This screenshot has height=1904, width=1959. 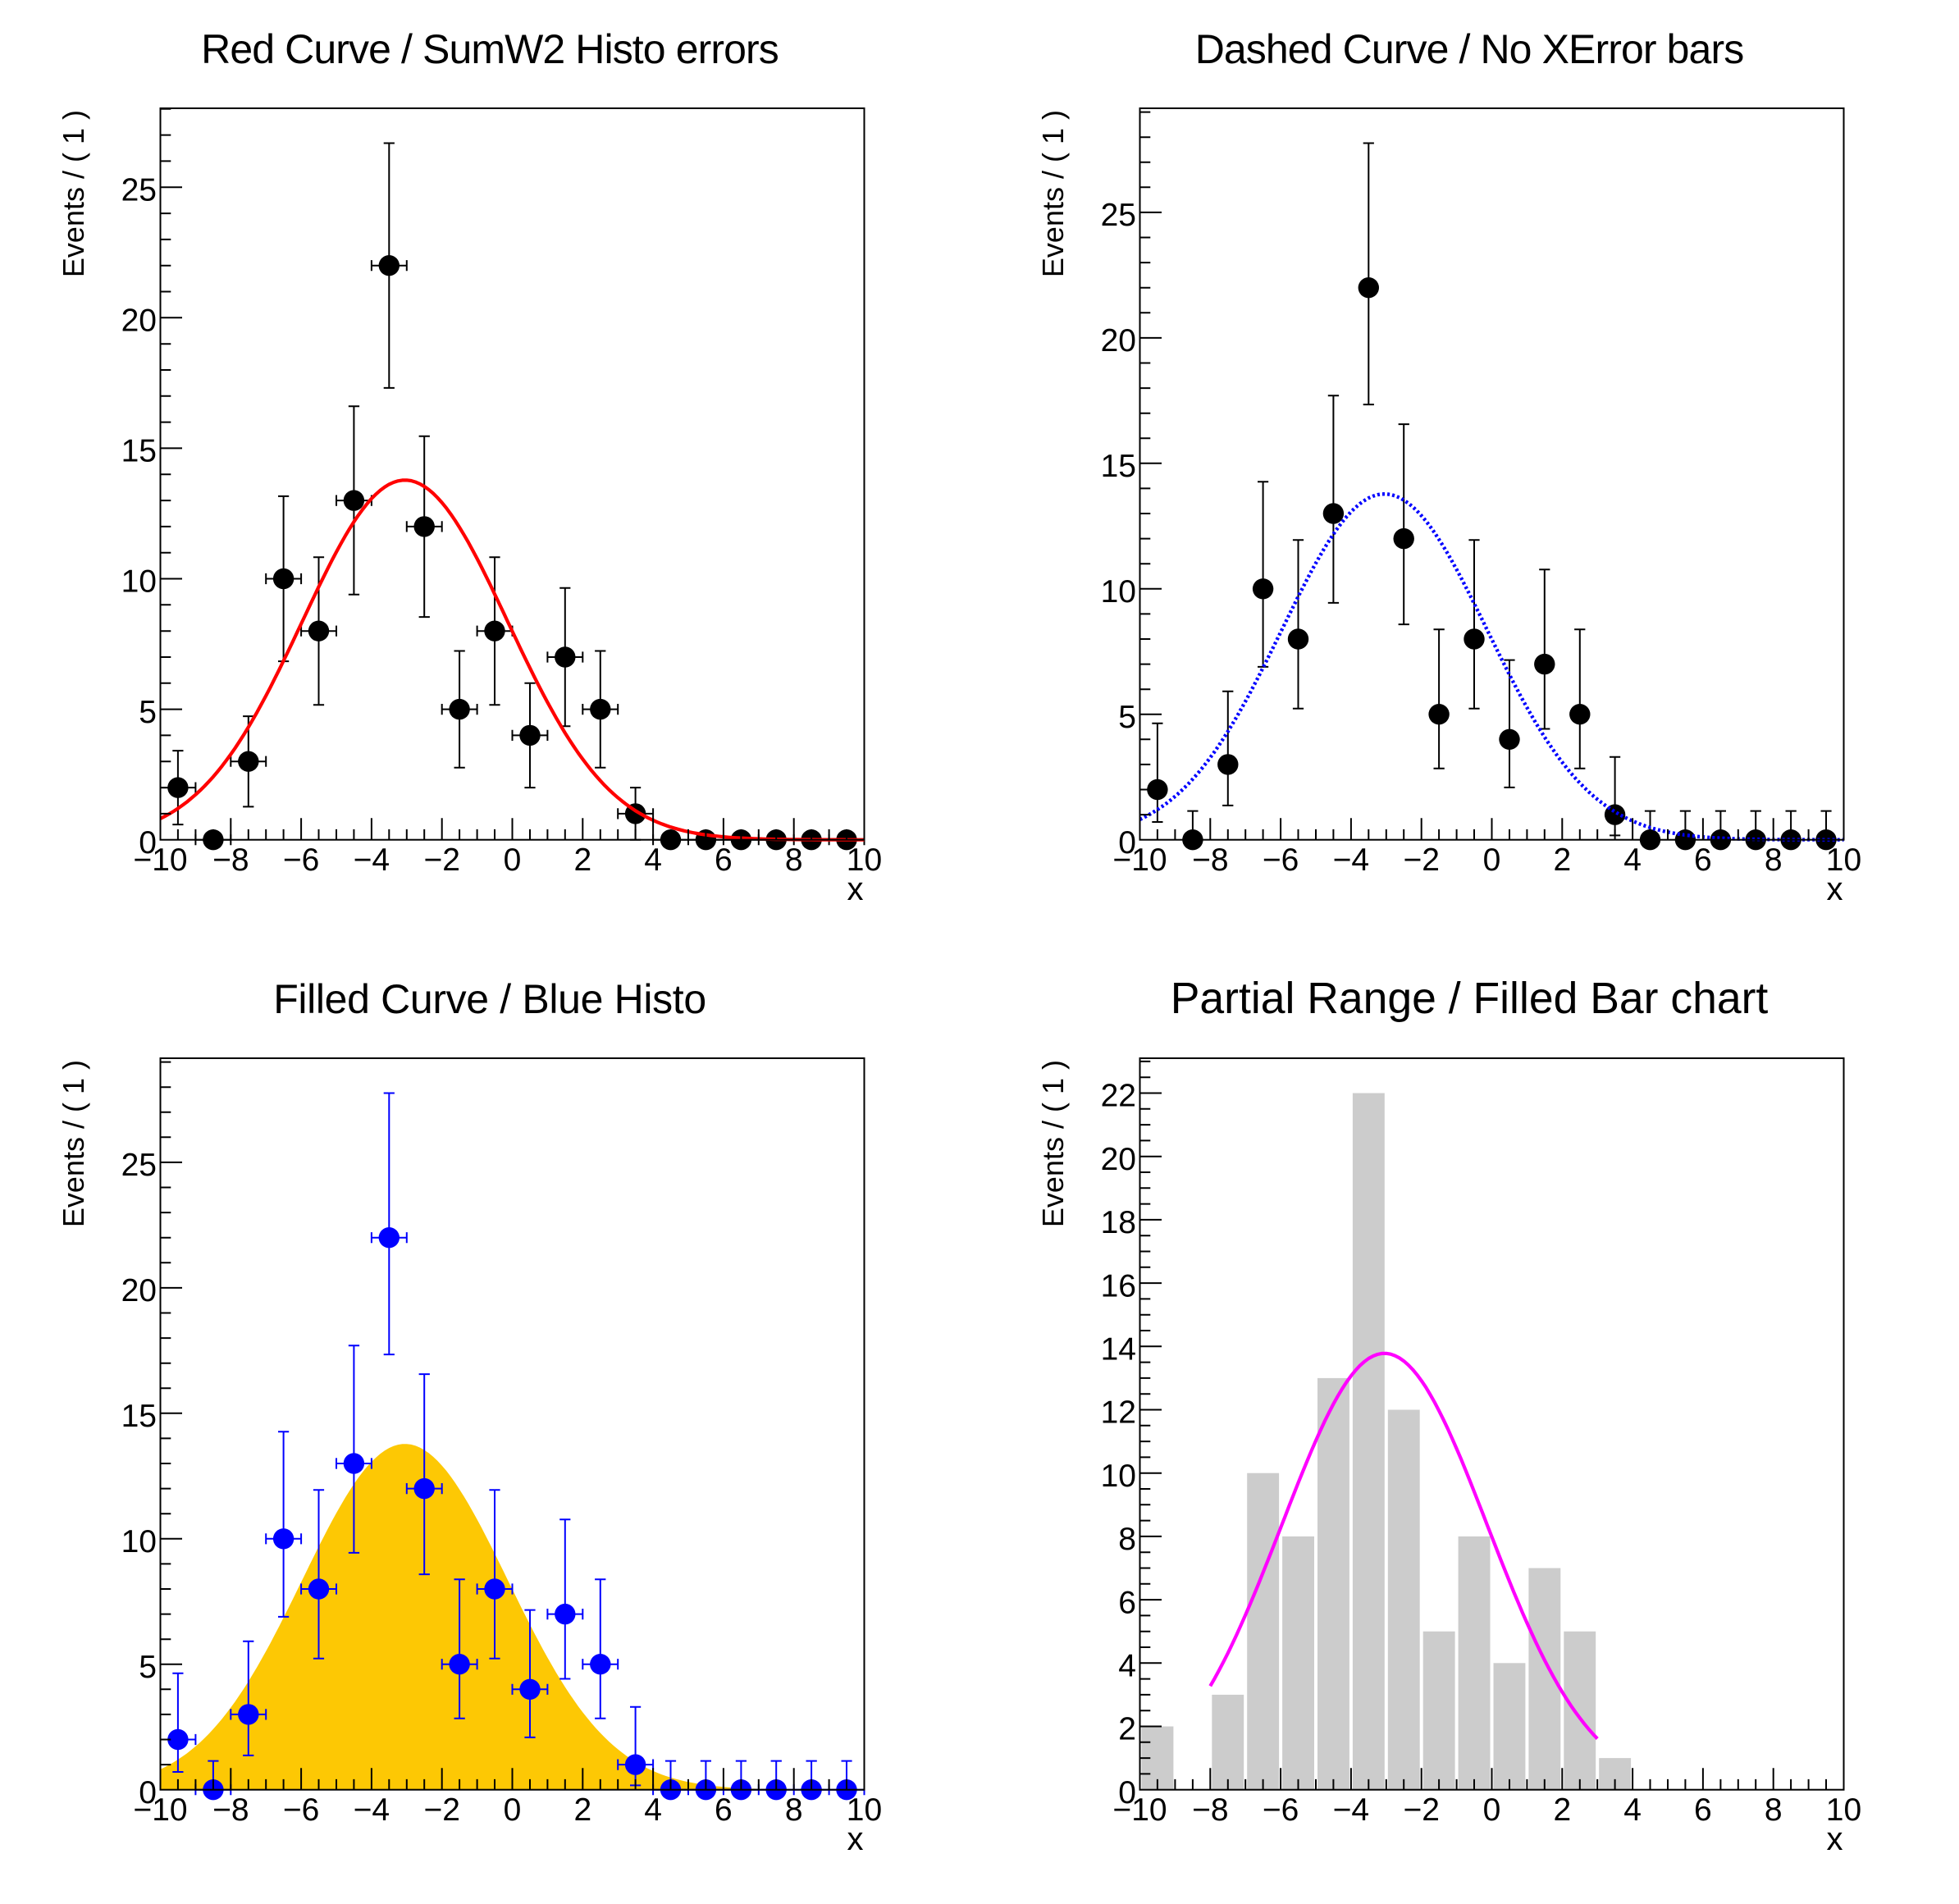 What do you see at coordinates (1119, 1097) in the screenshot?
I see `svg-text: 22` at bounding box center [1119, 1097].